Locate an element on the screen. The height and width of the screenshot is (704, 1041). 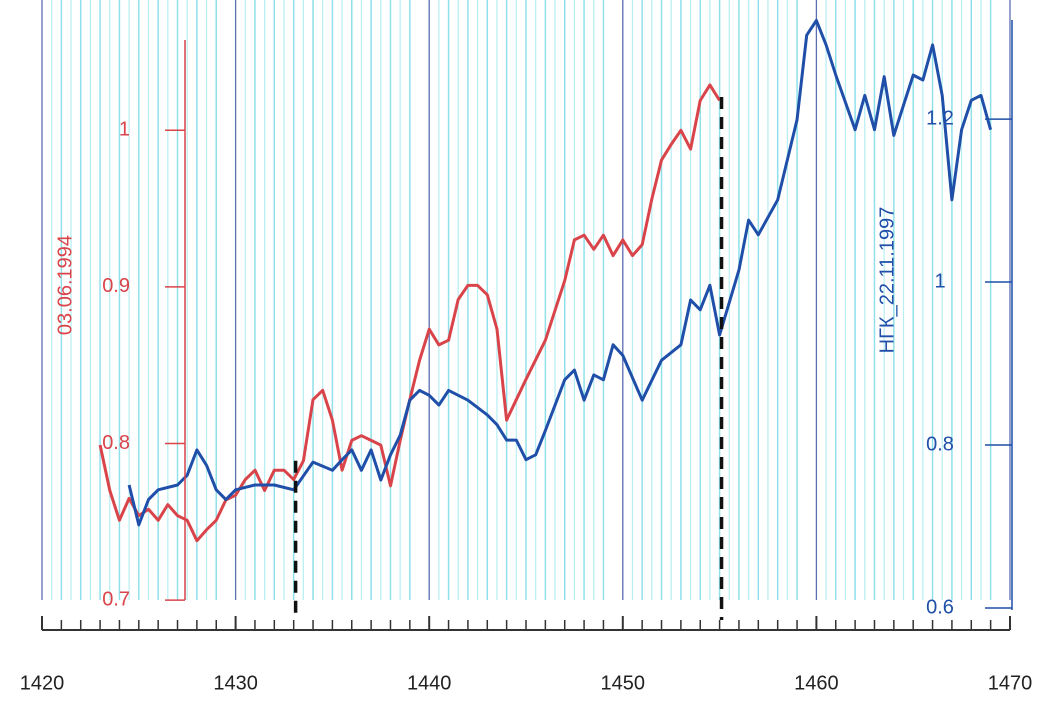
y2-tick-label: 1 is located at coordinates (939, 281).